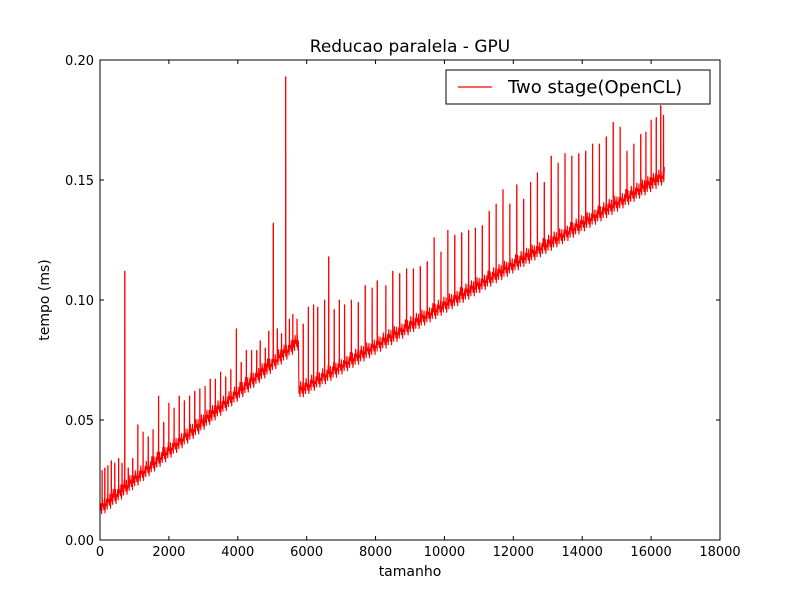 The width and height of the screenshot is (800, 605). I want to click on x-tick-label: 2000, so click(168, 552).